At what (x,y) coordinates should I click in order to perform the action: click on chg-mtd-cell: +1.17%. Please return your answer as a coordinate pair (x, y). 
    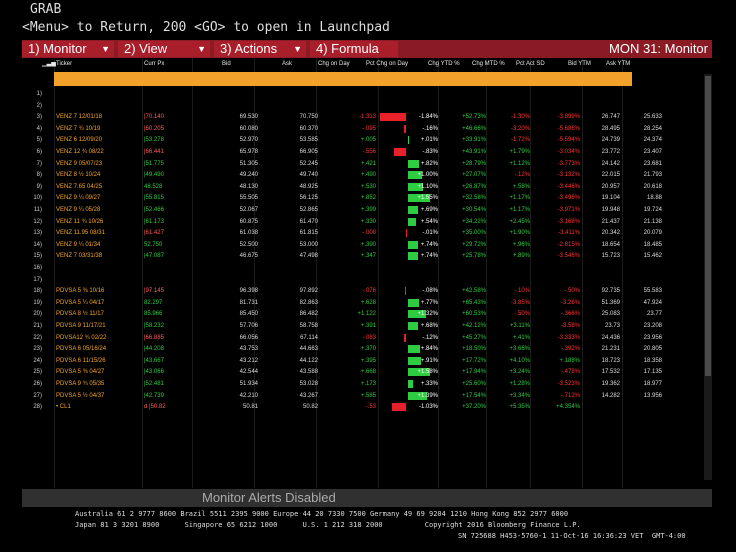
    Looking at the image, I should click on (519, 210).